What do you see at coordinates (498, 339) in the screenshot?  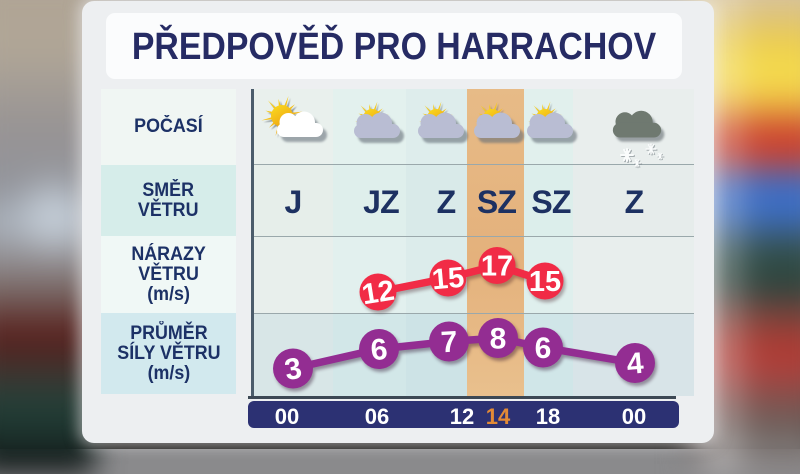 I see `svg-text: 8` at bounding box center [498, 339].